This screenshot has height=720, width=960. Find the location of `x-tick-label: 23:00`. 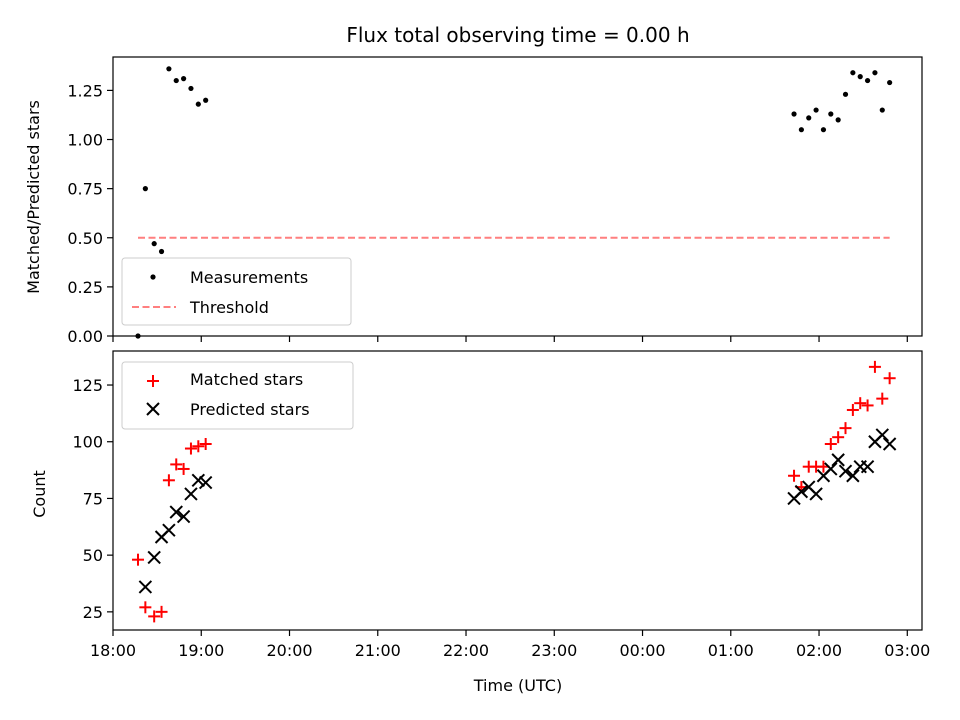

x-tick-label: 23:00 is located at coordinates (554, 650).